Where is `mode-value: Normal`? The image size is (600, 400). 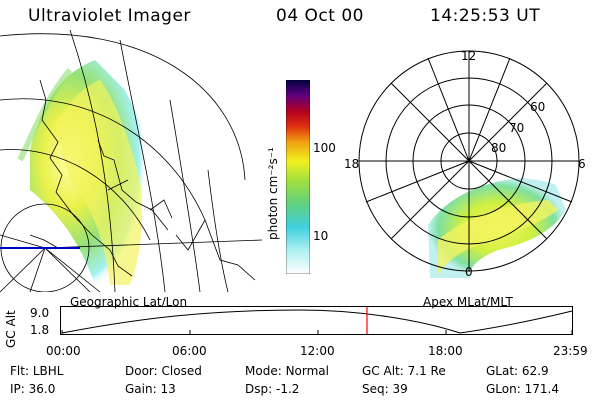
mode-value: Normal is located at coordinates (307, 371).